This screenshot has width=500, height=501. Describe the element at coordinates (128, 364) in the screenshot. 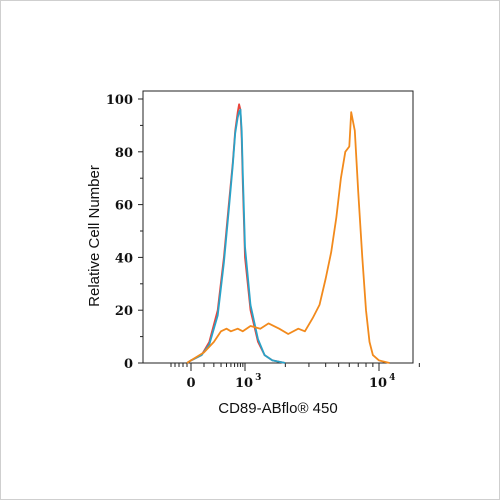

I see `y-tick-label: 0` at that location.